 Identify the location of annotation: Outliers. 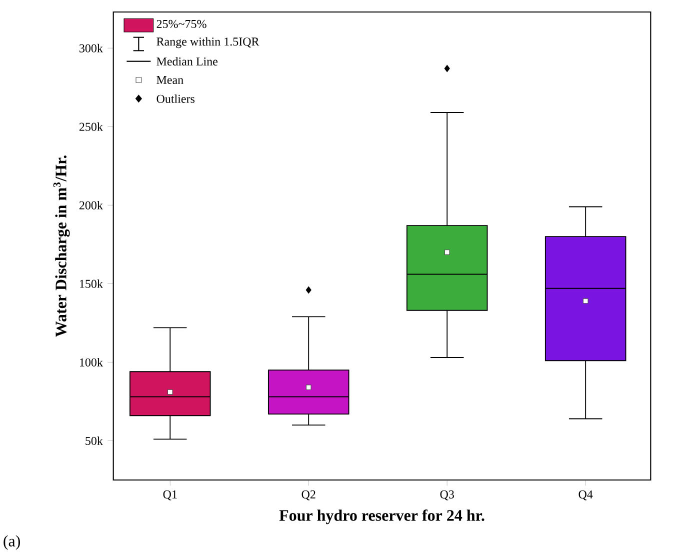
(175, 98).